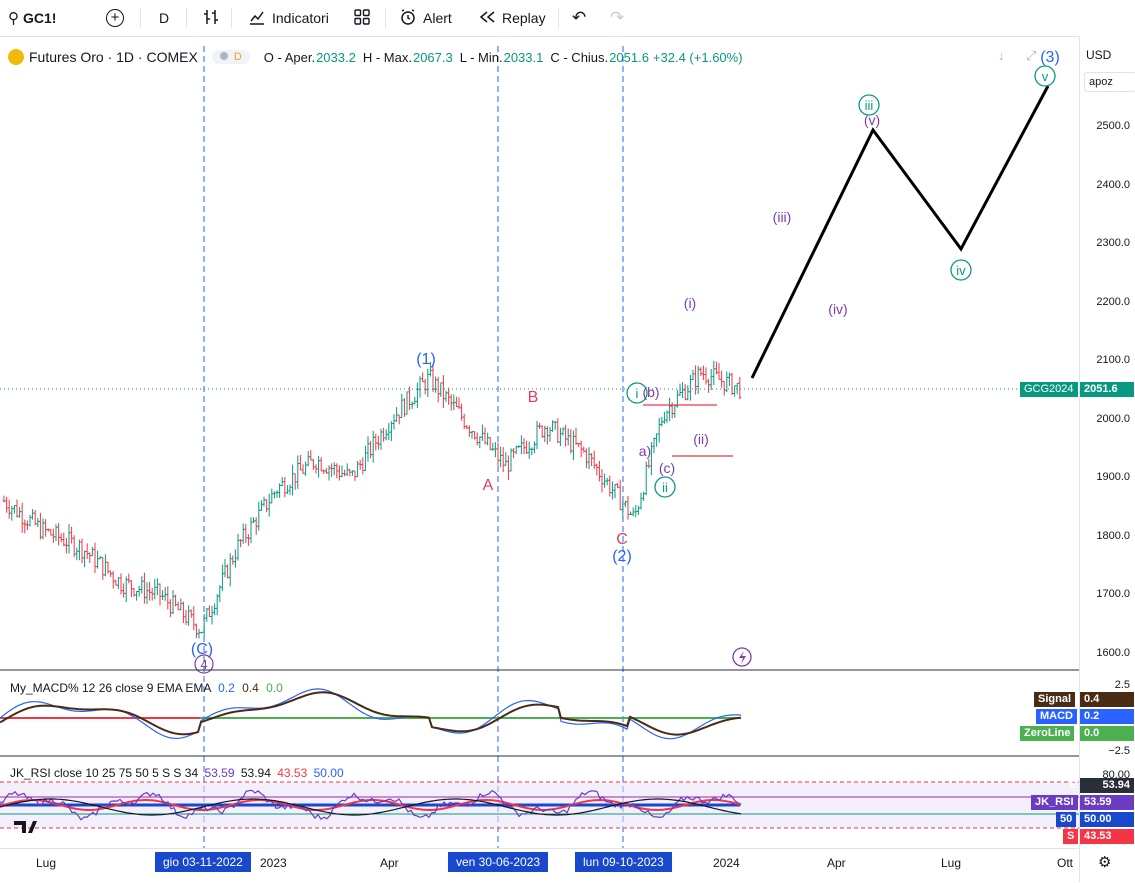 The height and width of the screenshot is (883, 1135). Describe the element at coordinates (387, 57) in the screenshot. I see `legend-high-label: H - Max.` at that location.